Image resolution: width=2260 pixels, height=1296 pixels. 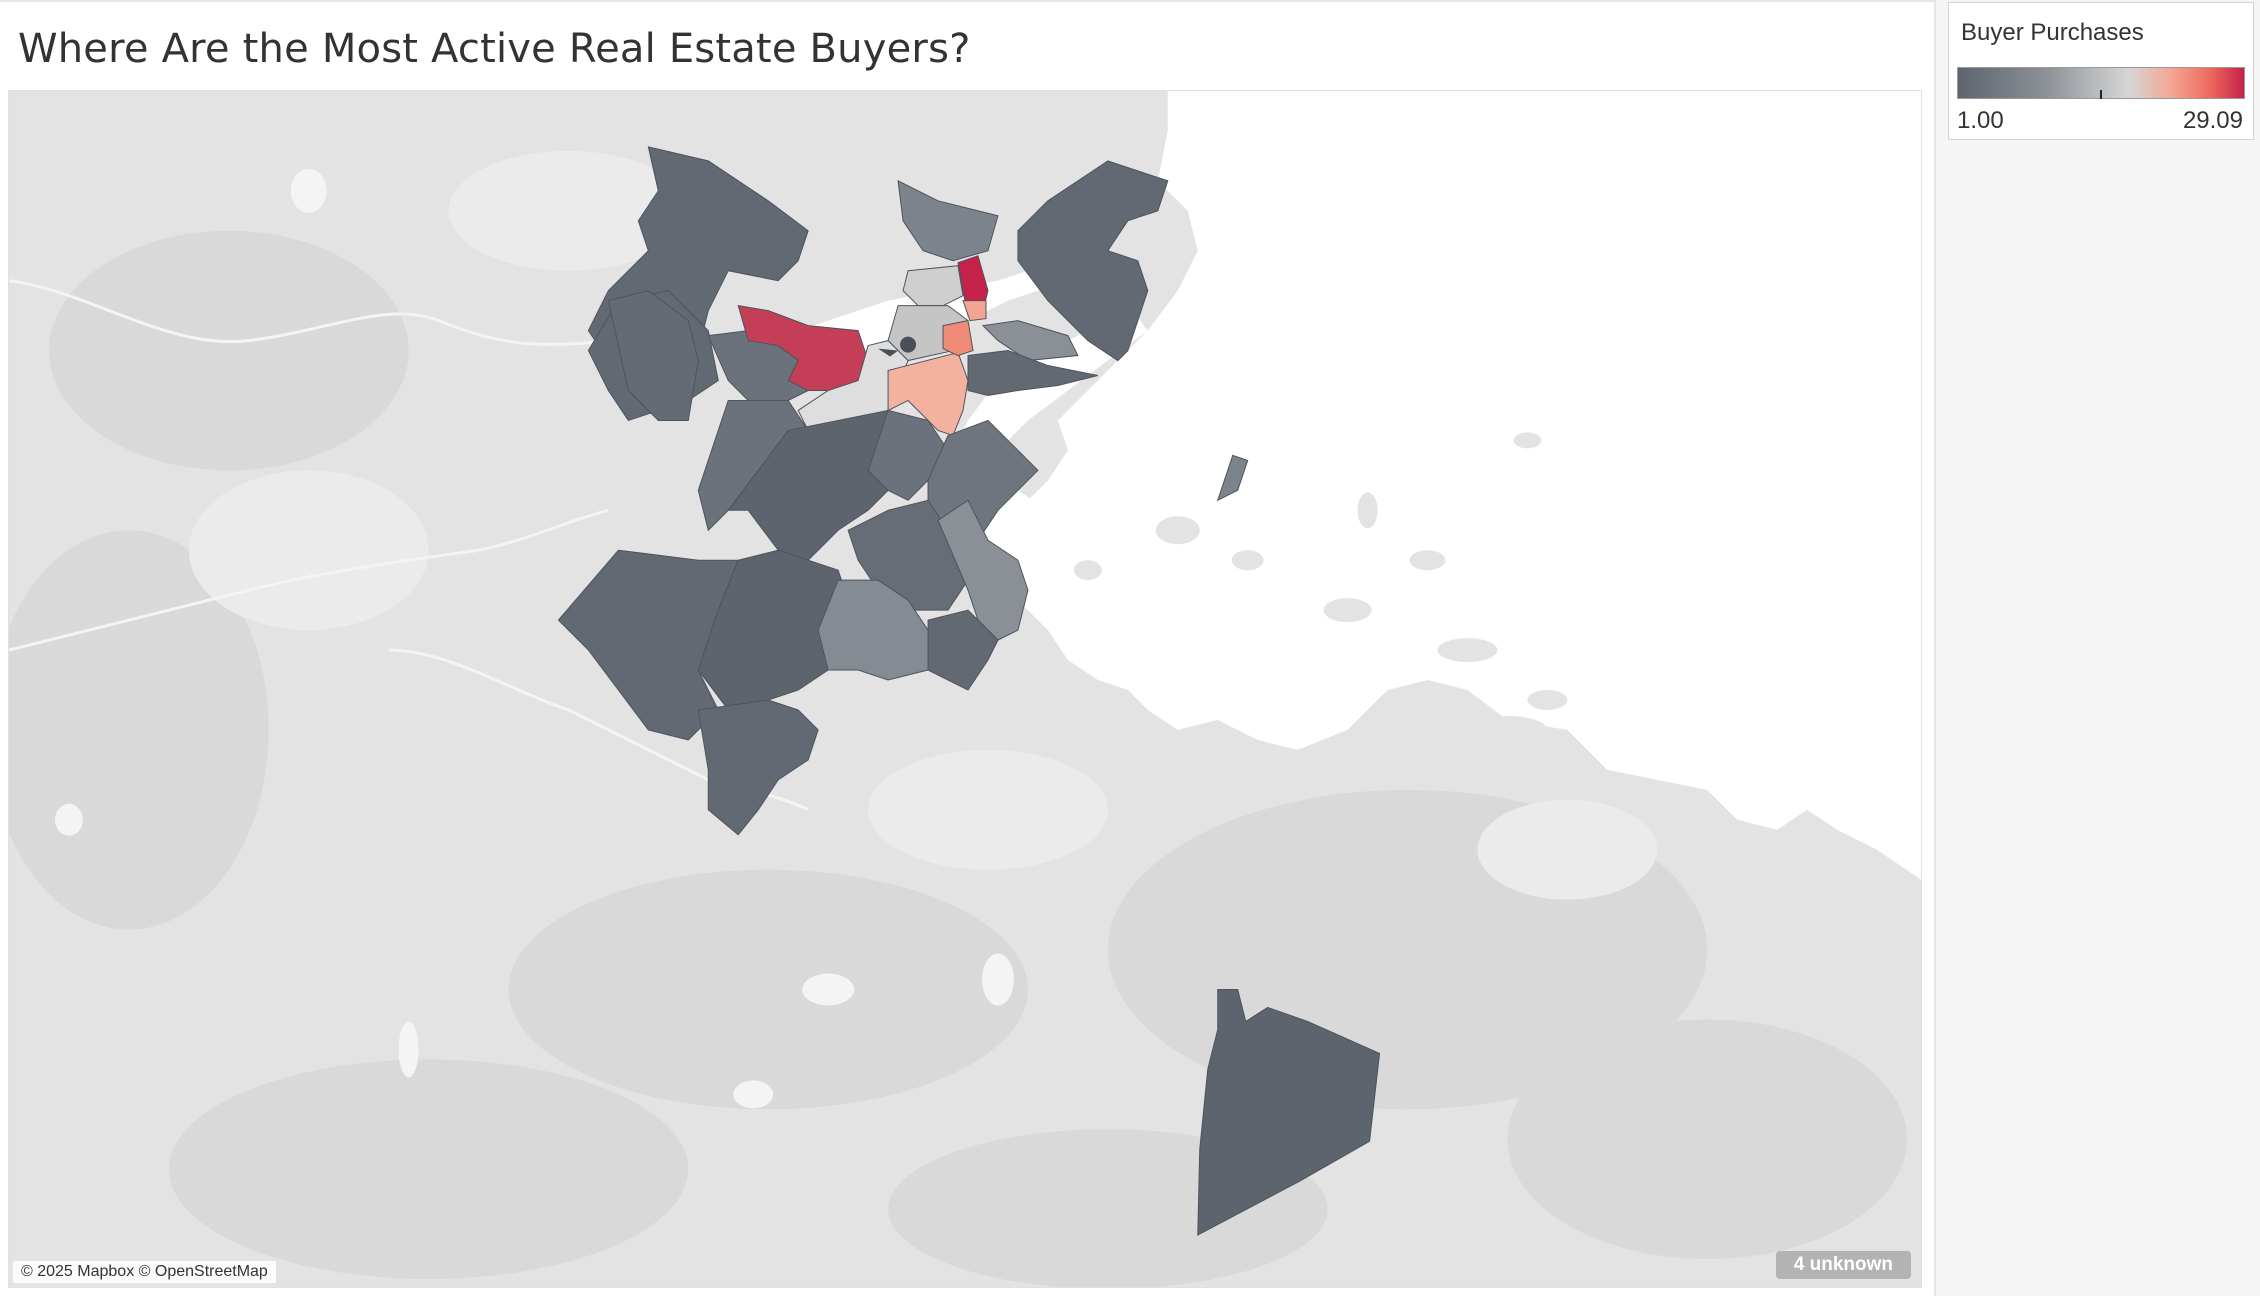 I want to click on location-marker-small, so click(x=888, y=352).